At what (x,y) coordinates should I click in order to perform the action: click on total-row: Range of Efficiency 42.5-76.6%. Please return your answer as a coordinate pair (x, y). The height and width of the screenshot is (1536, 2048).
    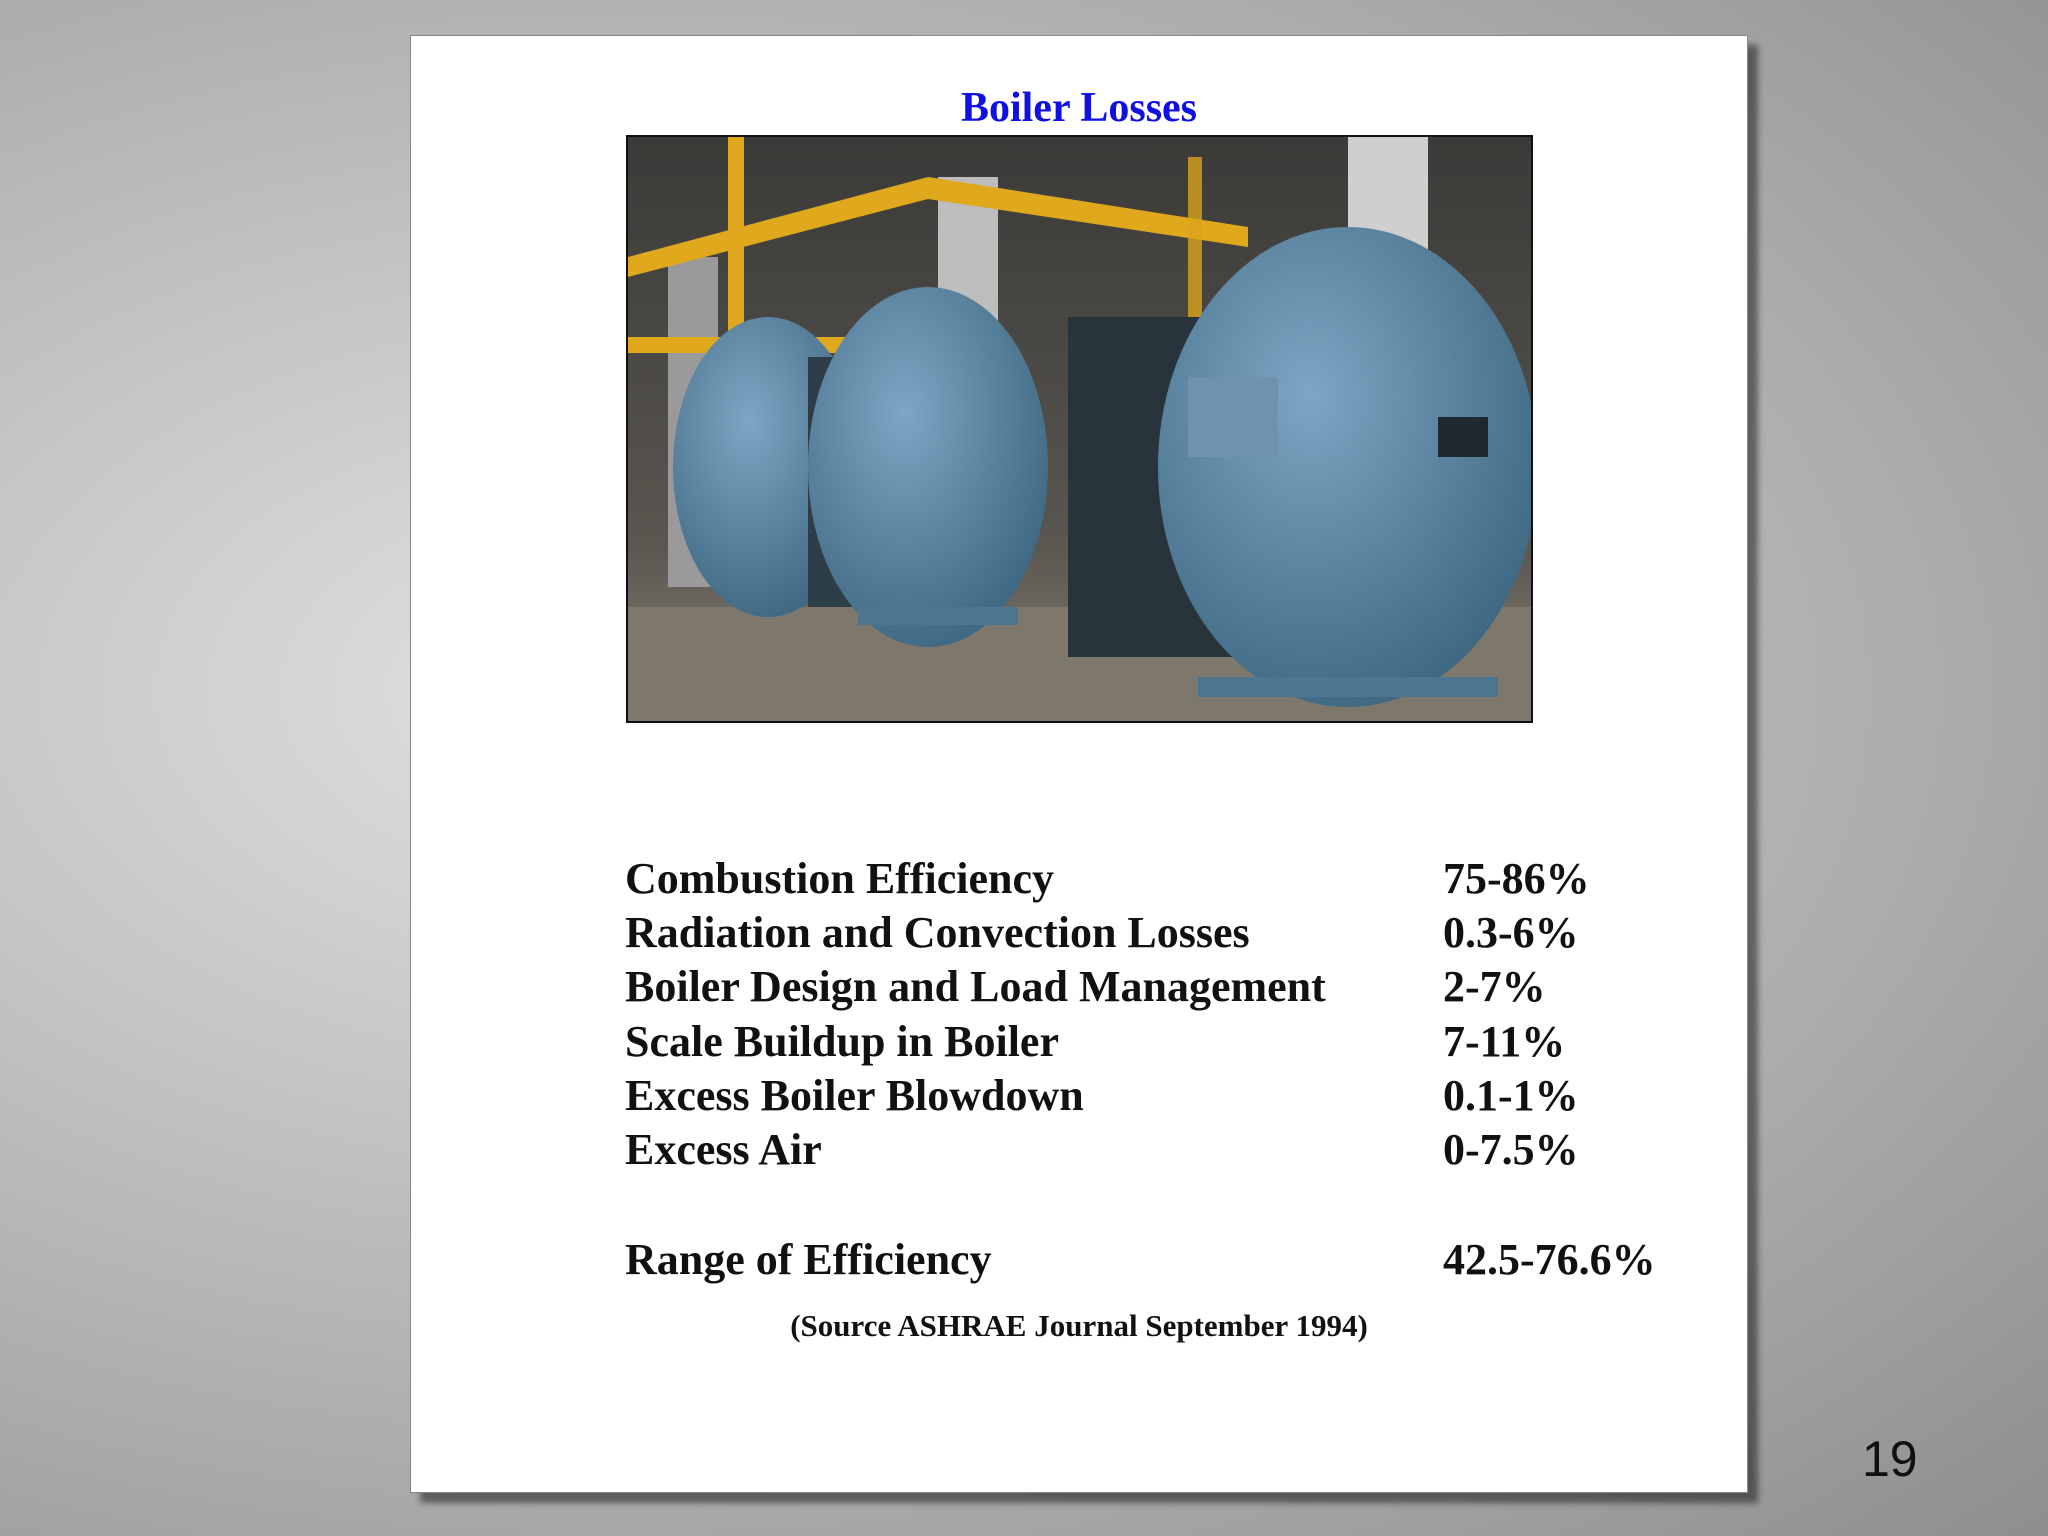
    Looking at the image, I should click on (1140, 1259).